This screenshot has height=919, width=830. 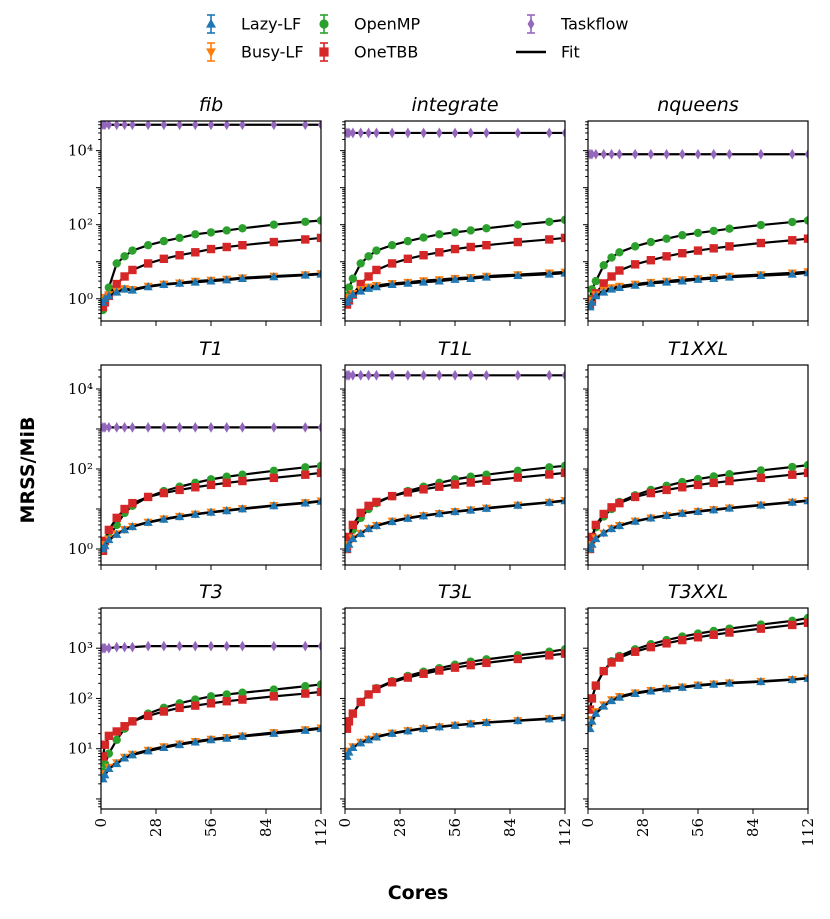 I want to click on x-axis, so click(x=211, y=323).